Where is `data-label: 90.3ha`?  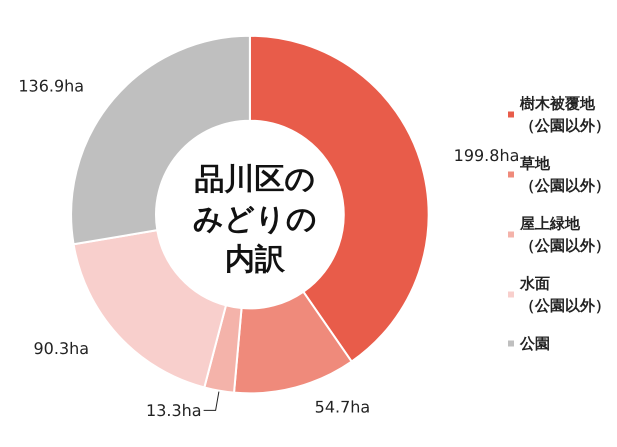
data-label: 90.3ha is located at coordinates (62, 348).